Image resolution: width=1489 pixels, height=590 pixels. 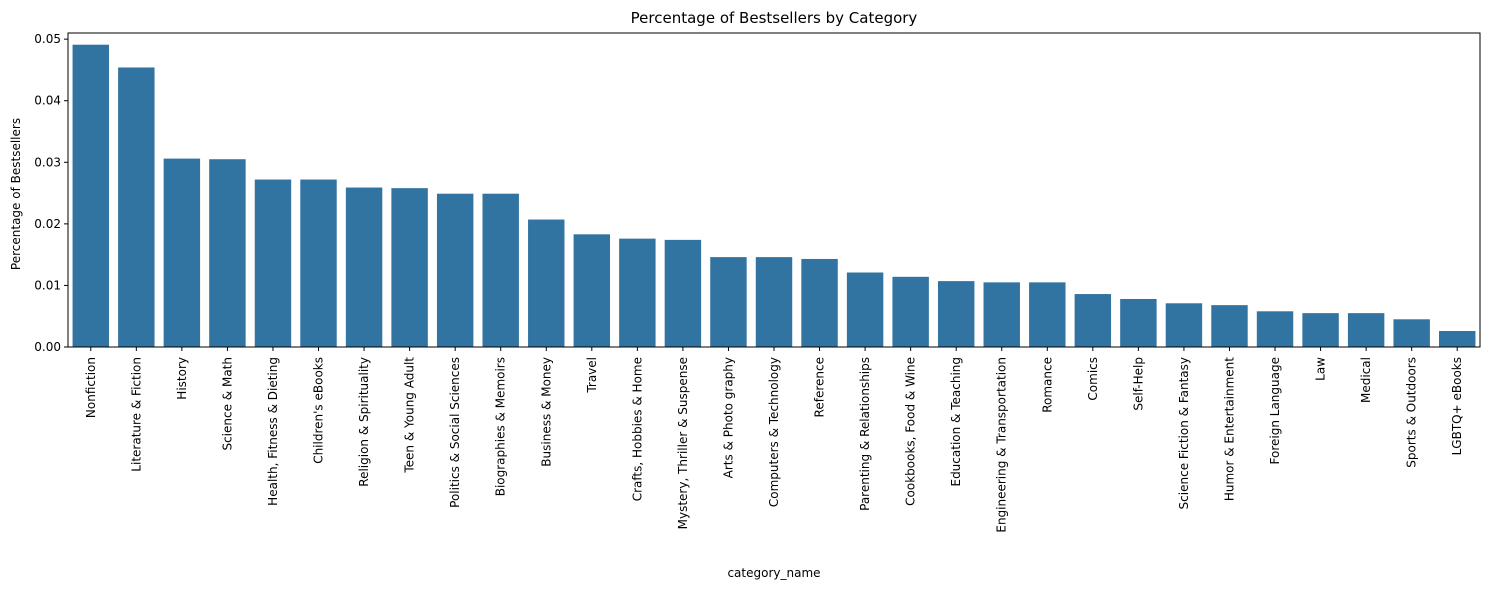 I want to click on x-tick-label: Parenting & Relationships, so click(x=865, y=434).